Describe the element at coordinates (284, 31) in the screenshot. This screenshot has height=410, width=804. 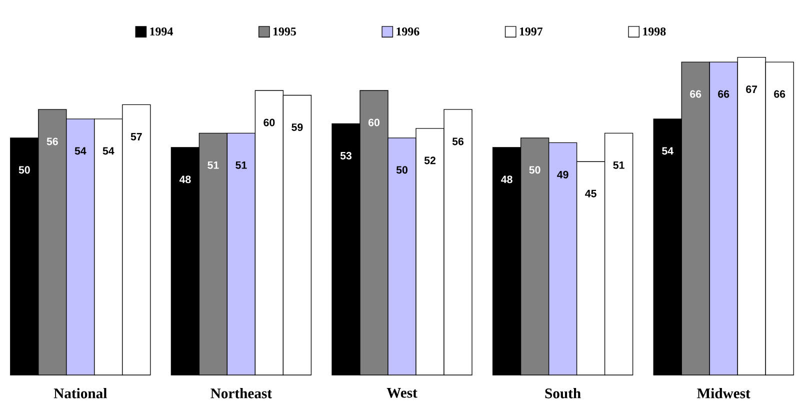
I see `legend-label: 1995` at that location.